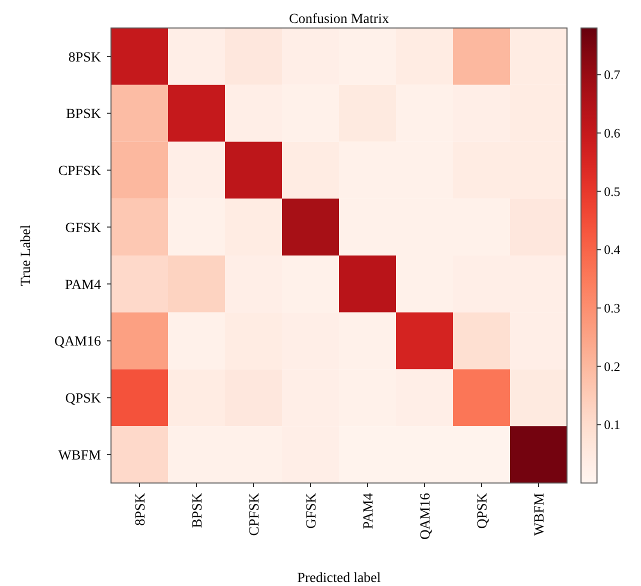 Image resolution: width=641 pixels, height=586 pixels. What do you see at coordinates (612, 424) in the screenshot?
I see `color-bar-label: 0.1` at bounding box center [612, 424].